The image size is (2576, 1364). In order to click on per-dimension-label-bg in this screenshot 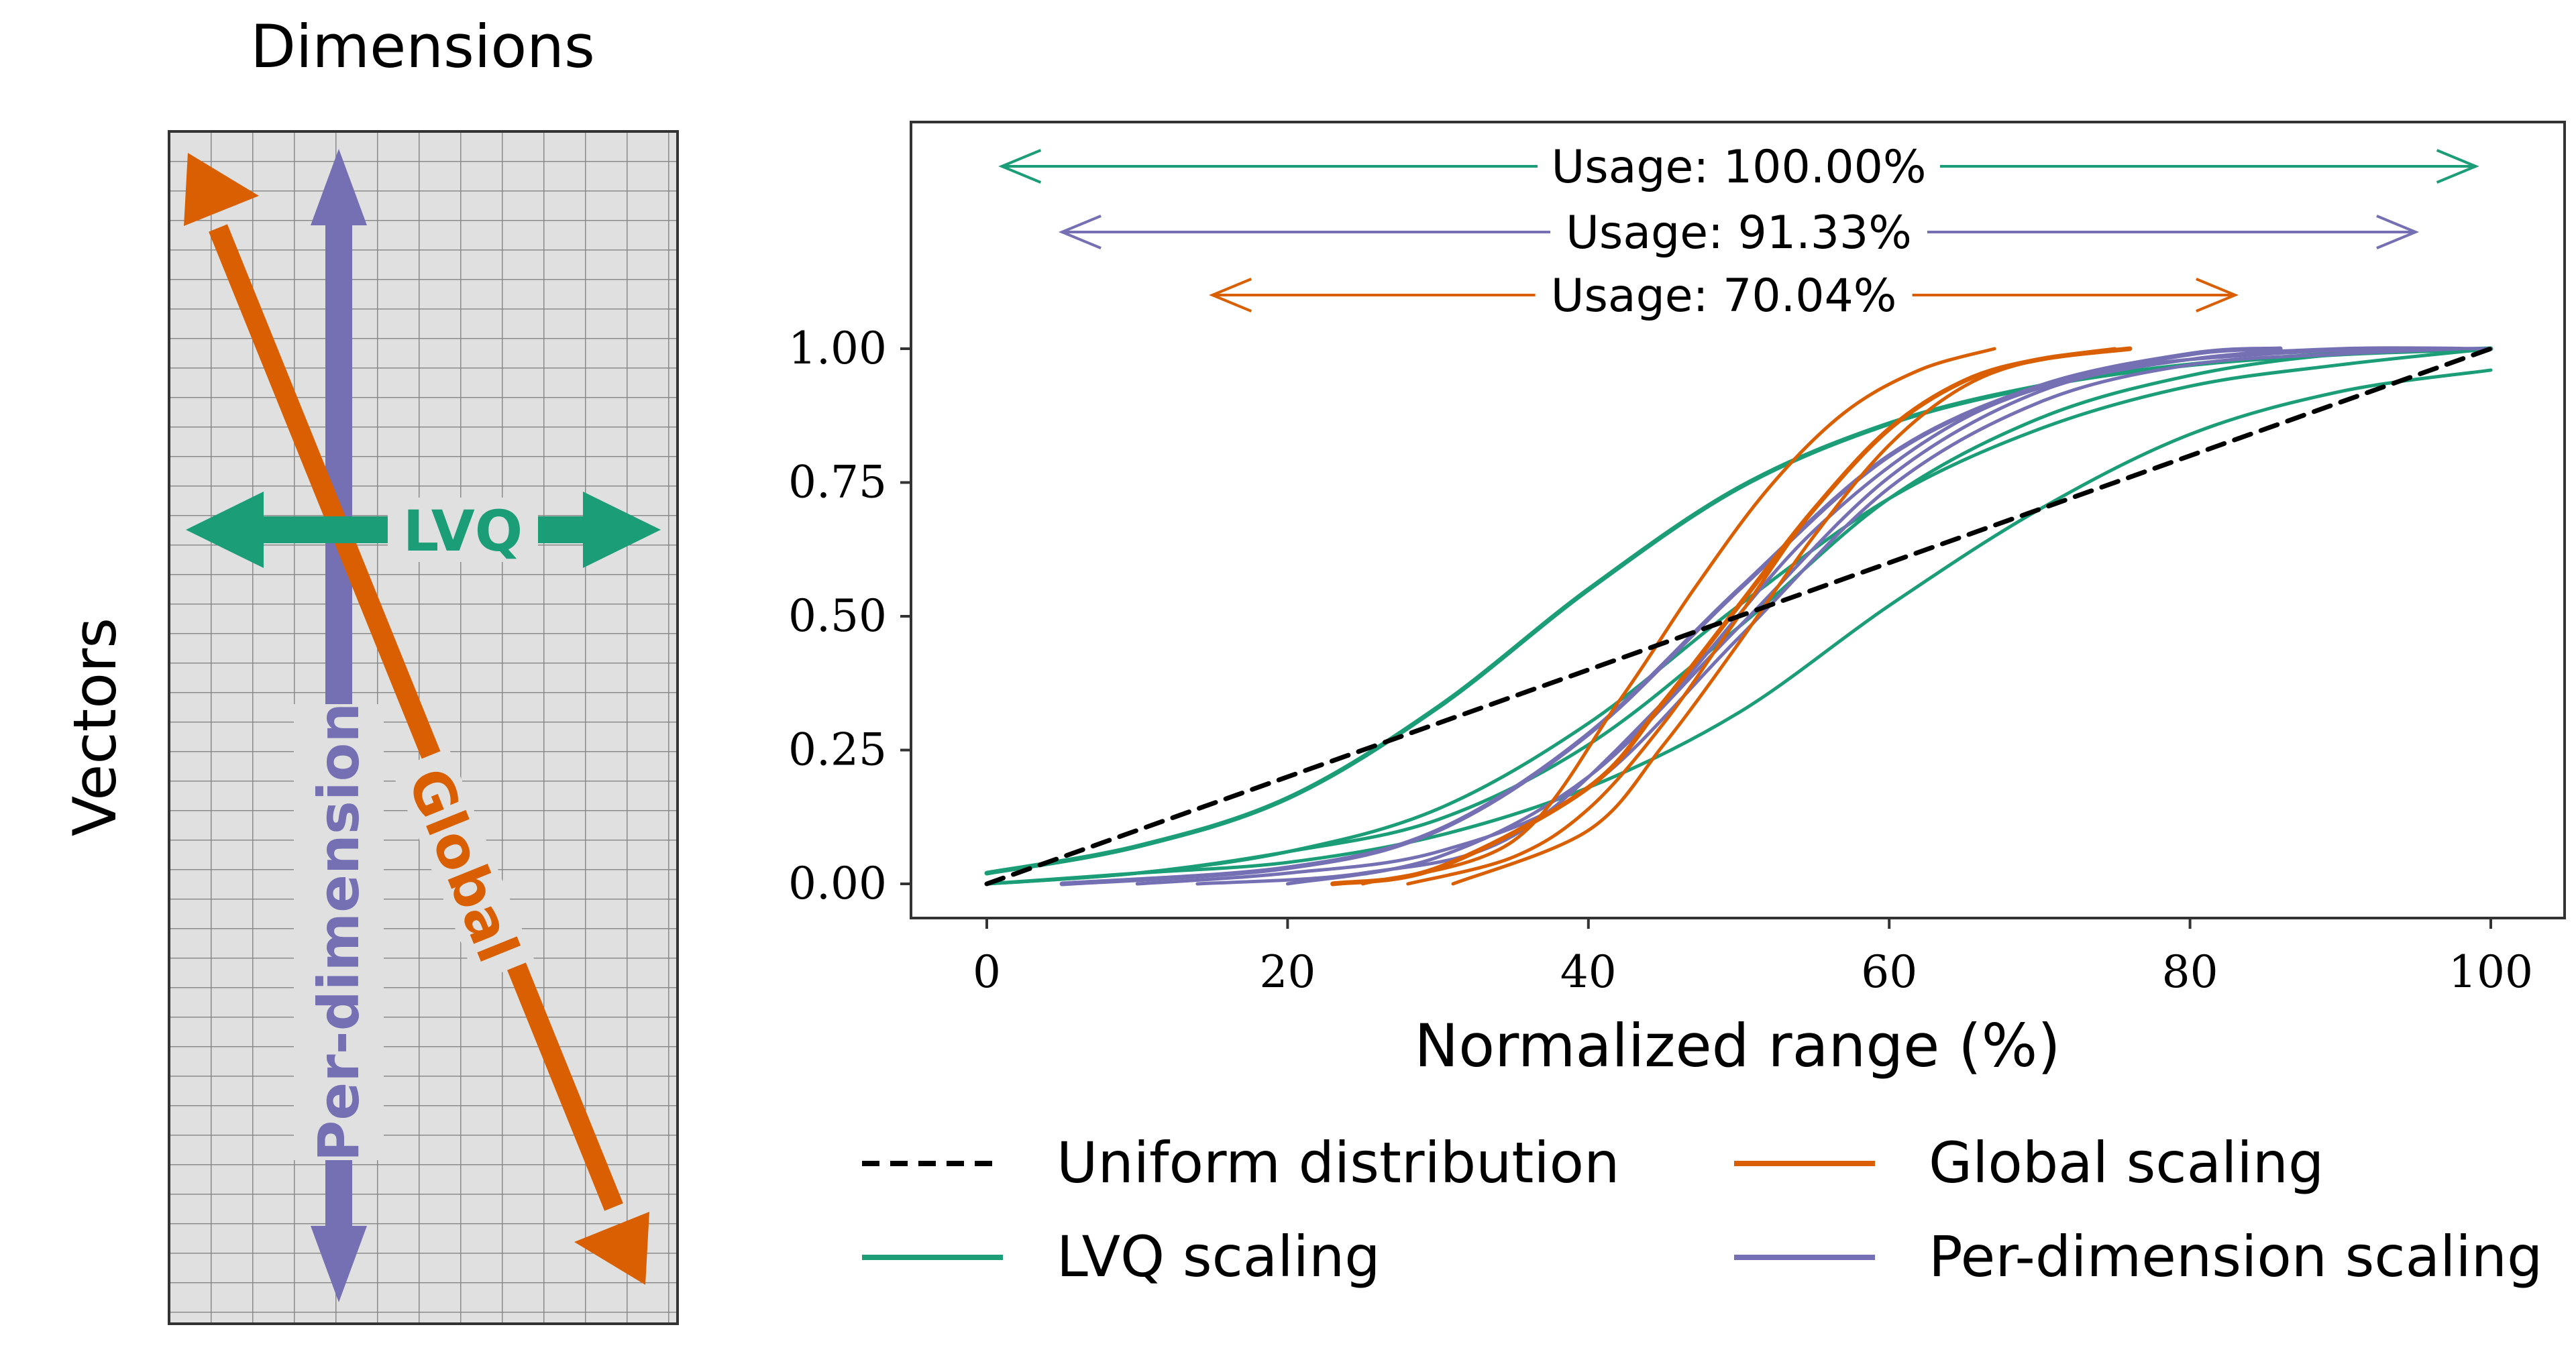, I will do `click(339, 932)`.